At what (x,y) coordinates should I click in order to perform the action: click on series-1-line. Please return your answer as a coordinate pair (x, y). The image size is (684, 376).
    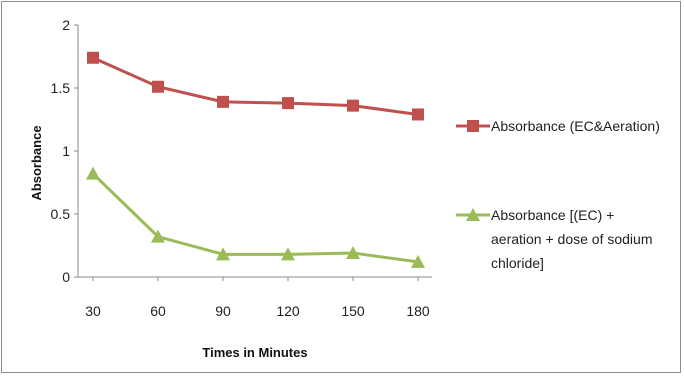
    Looking at the image, I should click on (255, 86).